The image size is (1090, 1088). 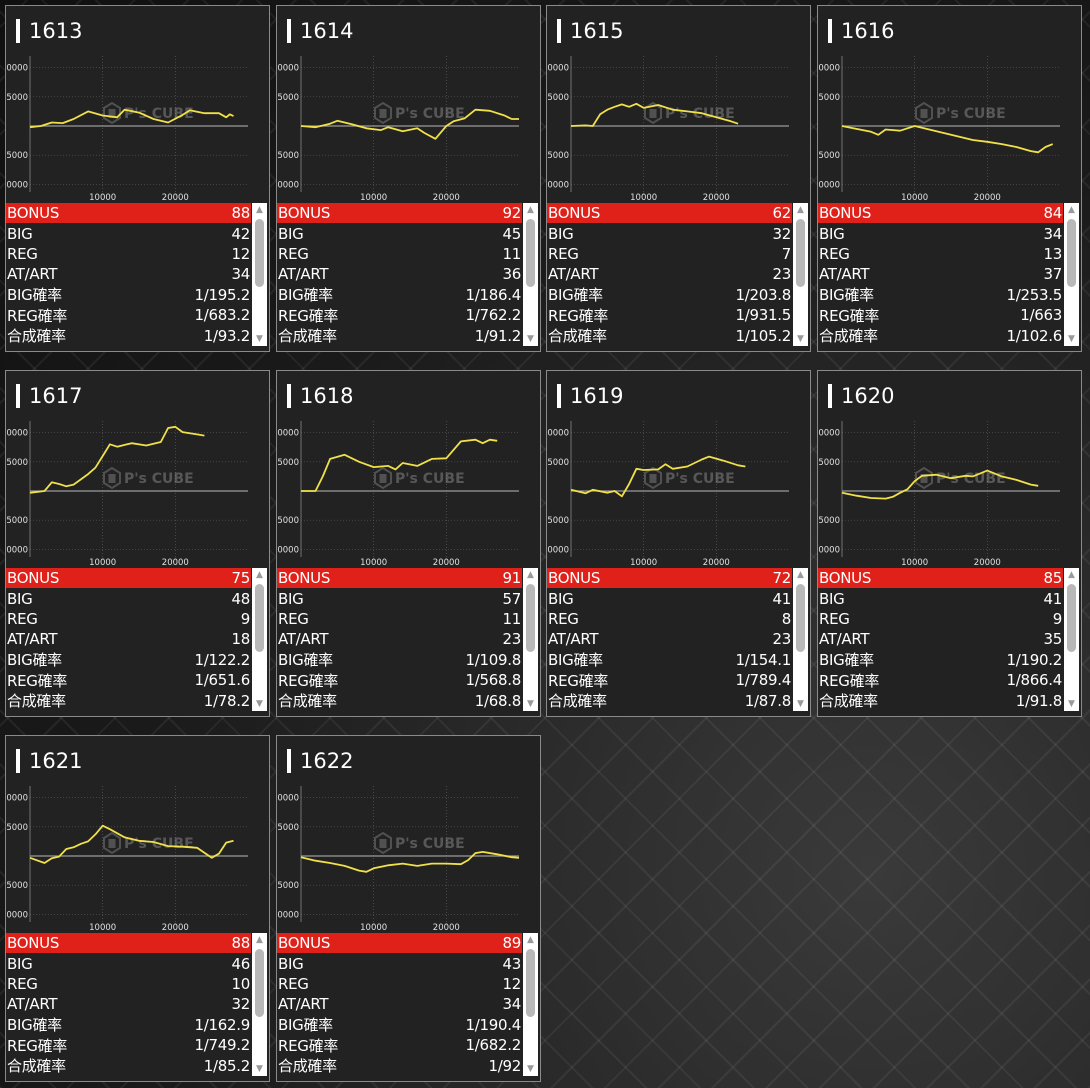 I want to click on stat-row-big-rate: BIG確率 1/190.4, so click(x=399, y=1025).